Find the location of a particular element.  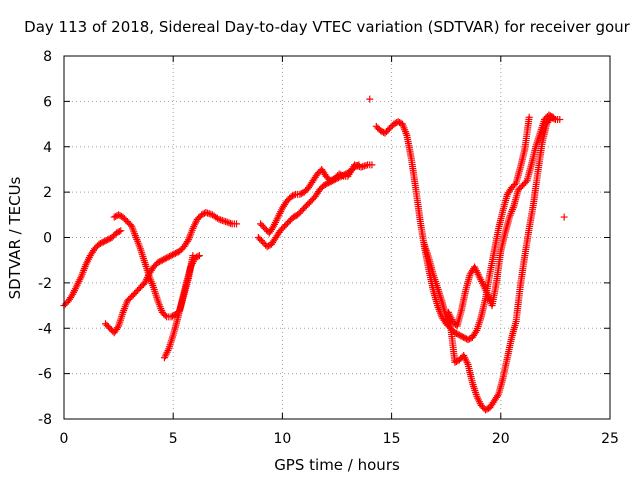

x-tick-label: 20 is located at coordinates (501, 439).